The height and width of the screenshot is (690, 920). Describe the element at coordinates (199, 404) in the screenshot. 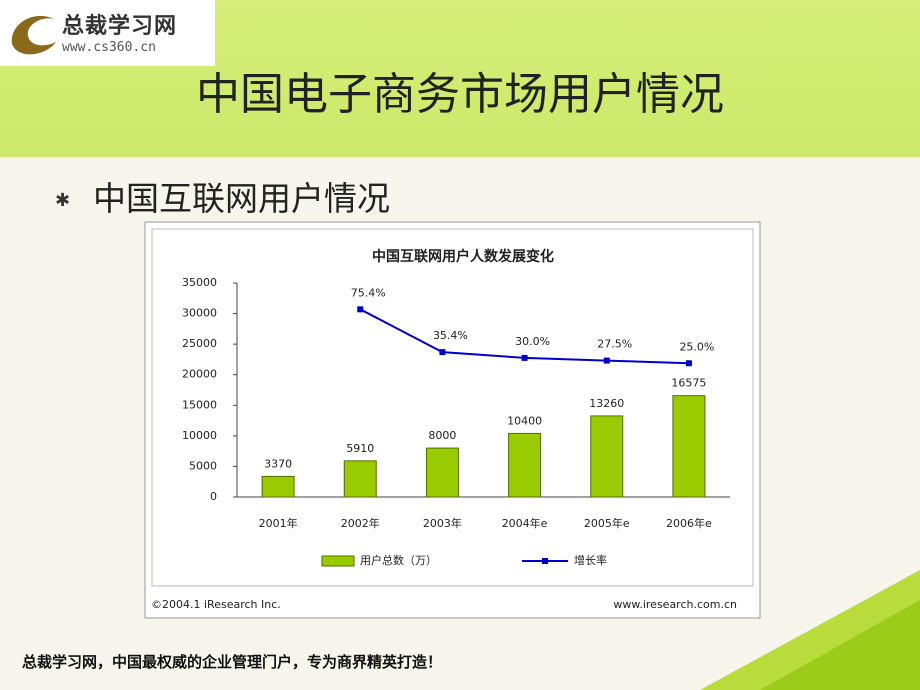

I see `y-tick-label: 15000` at that location.